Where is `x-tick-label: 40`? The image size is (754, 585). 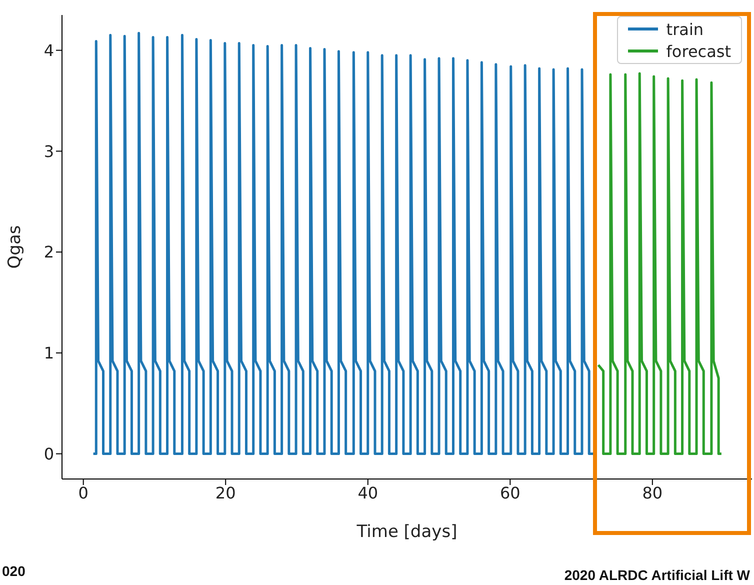
x-tick-label: 40 is located at coordinates (368, 492).